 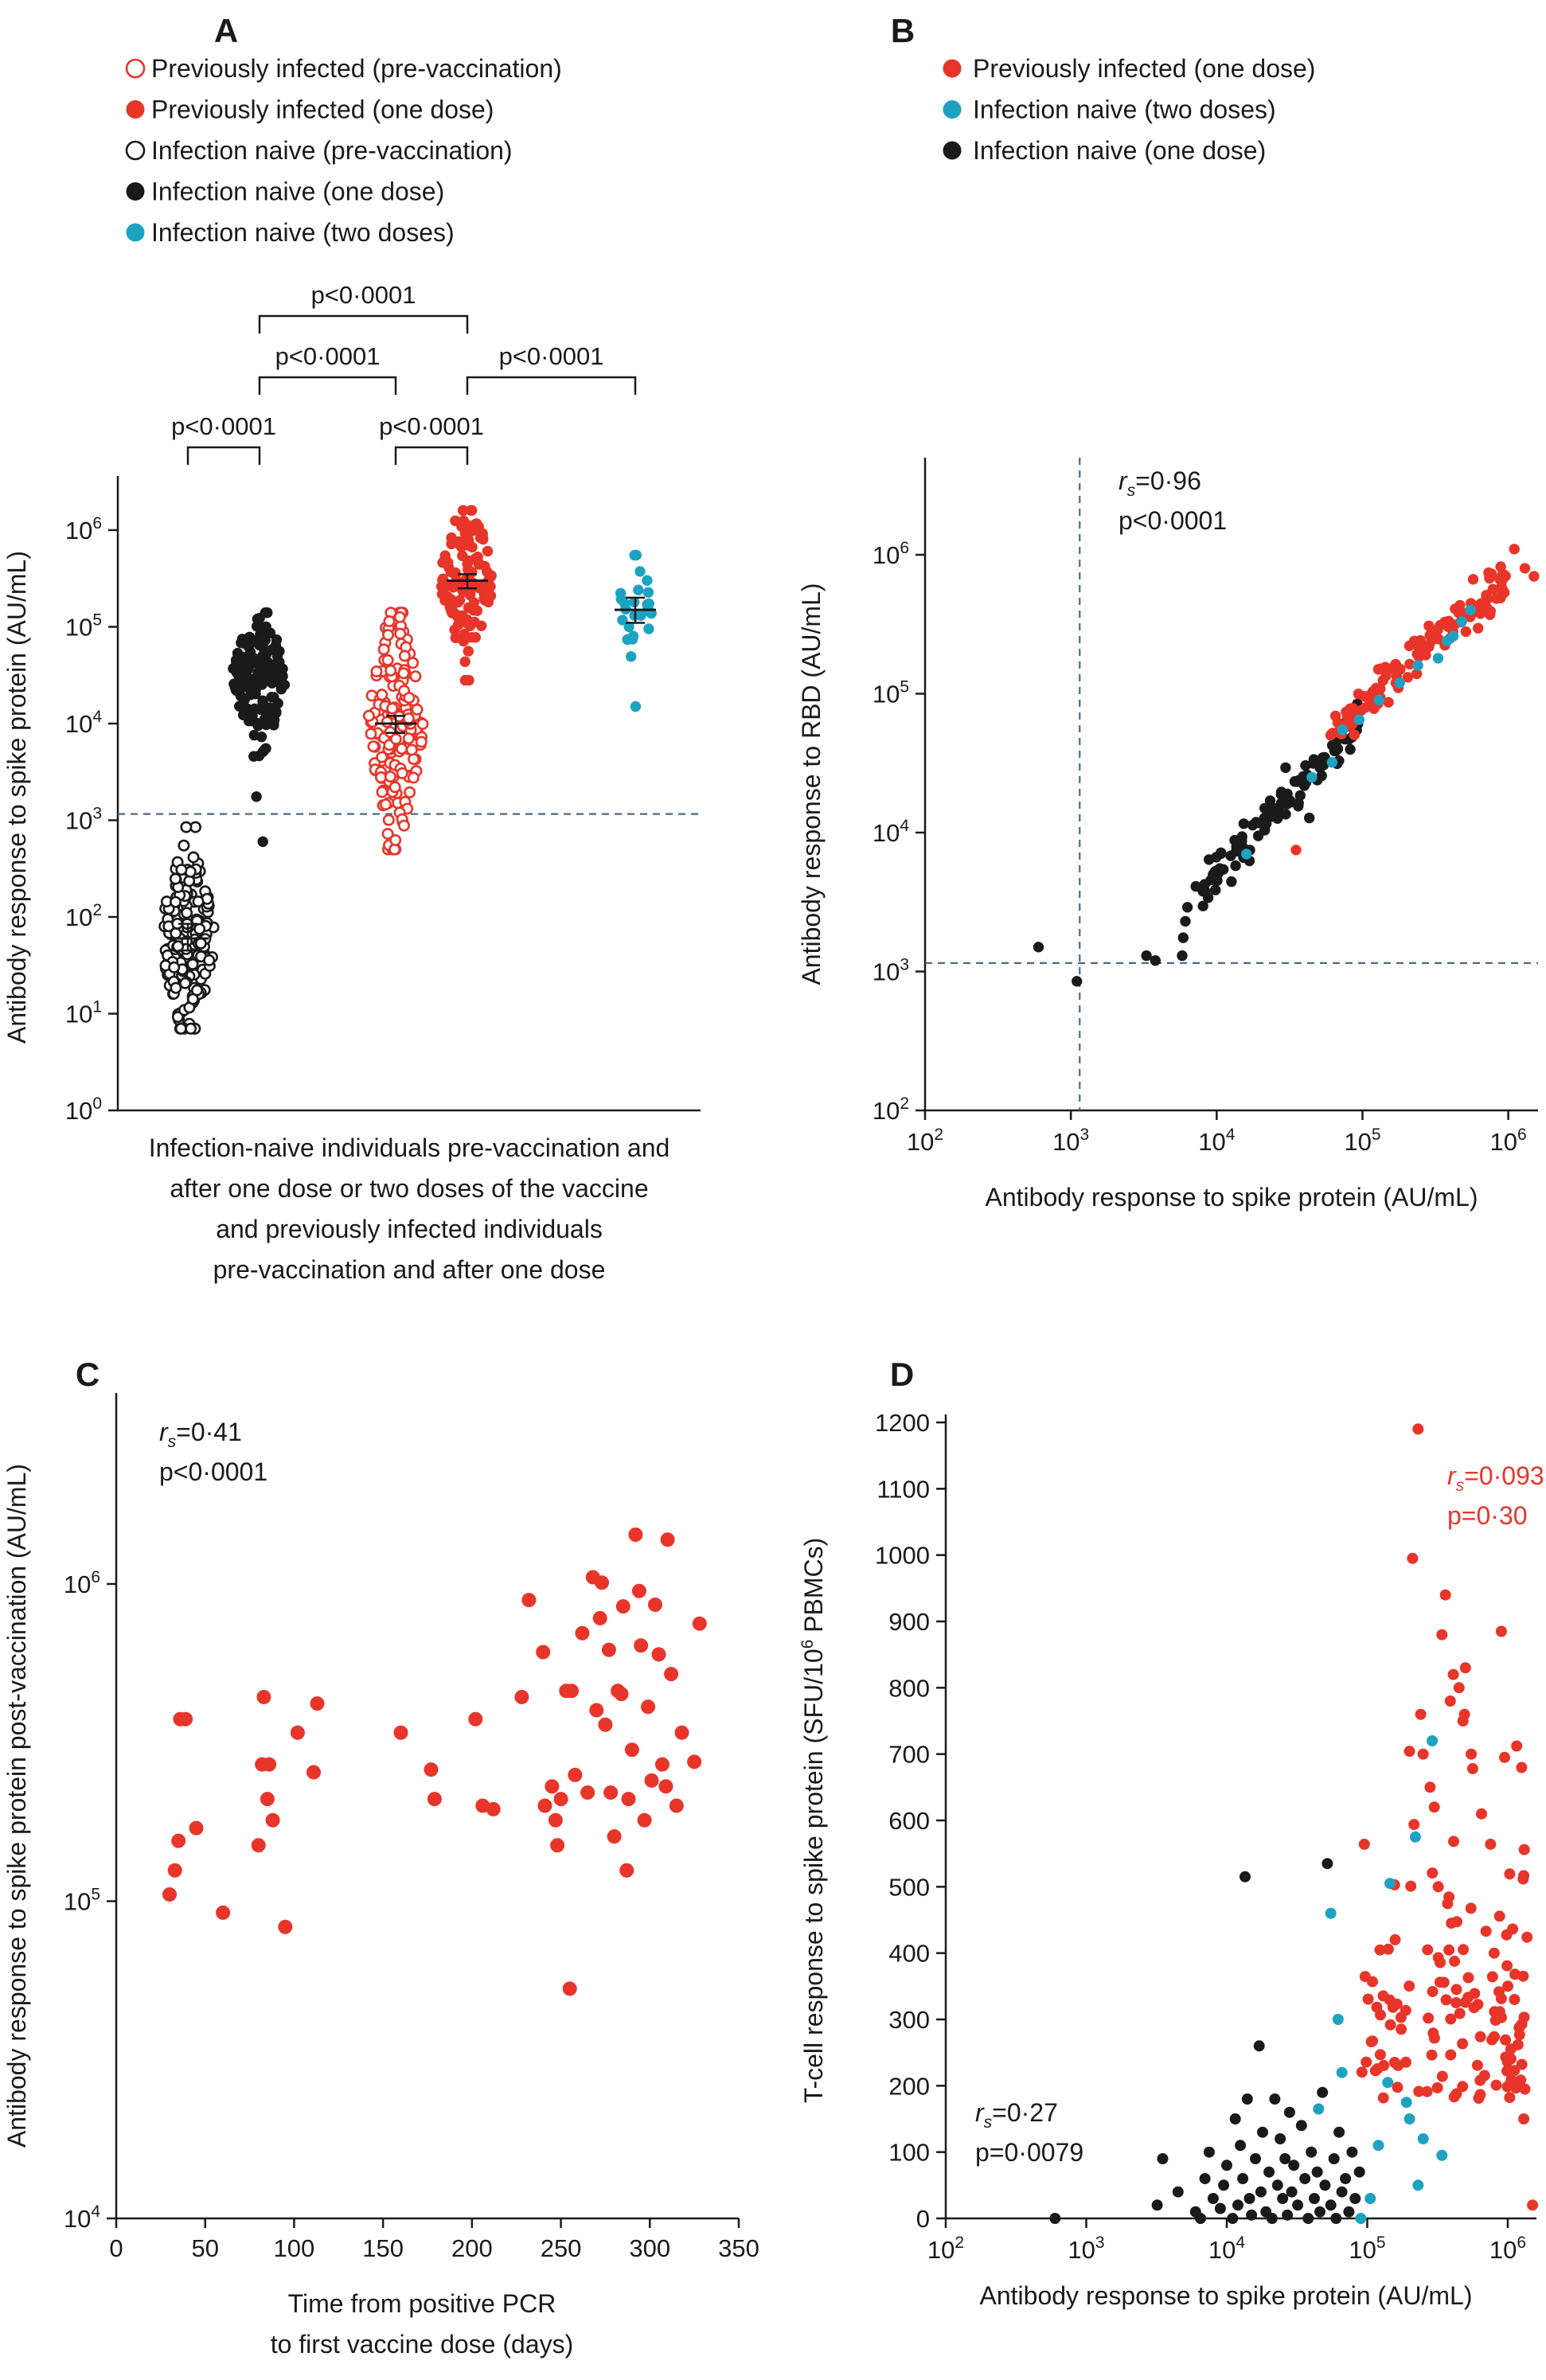 What do you see at coordinates (909, 1688) in the screenshot?
I see `ytick-label-d-8: 800` at bounding box center [909, 1688].